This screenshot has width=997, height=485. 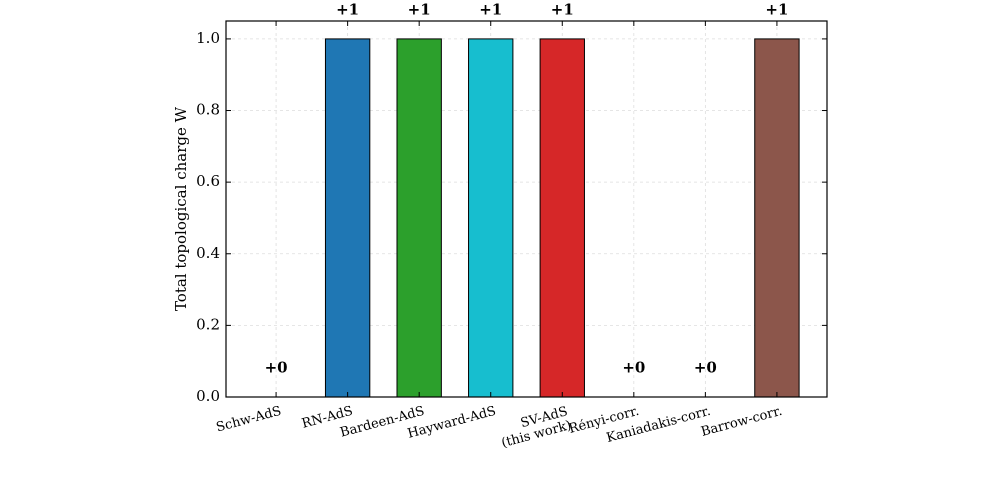 What do you see at coordinates (249, 420) in the screenshot?
I see `x-tick-label: Schw-AdS` at bounding box center [249, 420].